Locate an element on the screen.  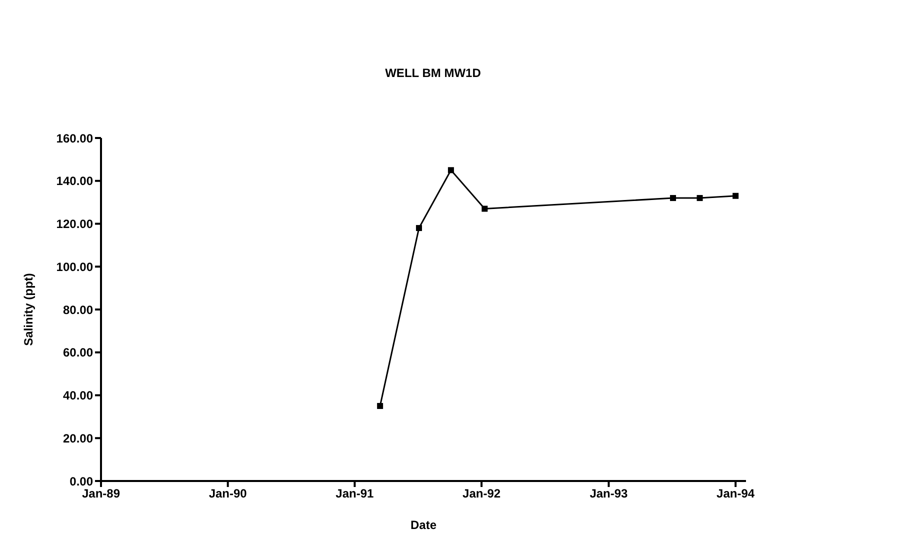
y-tick-label: 140.00 is located at coordinates (75, 181).